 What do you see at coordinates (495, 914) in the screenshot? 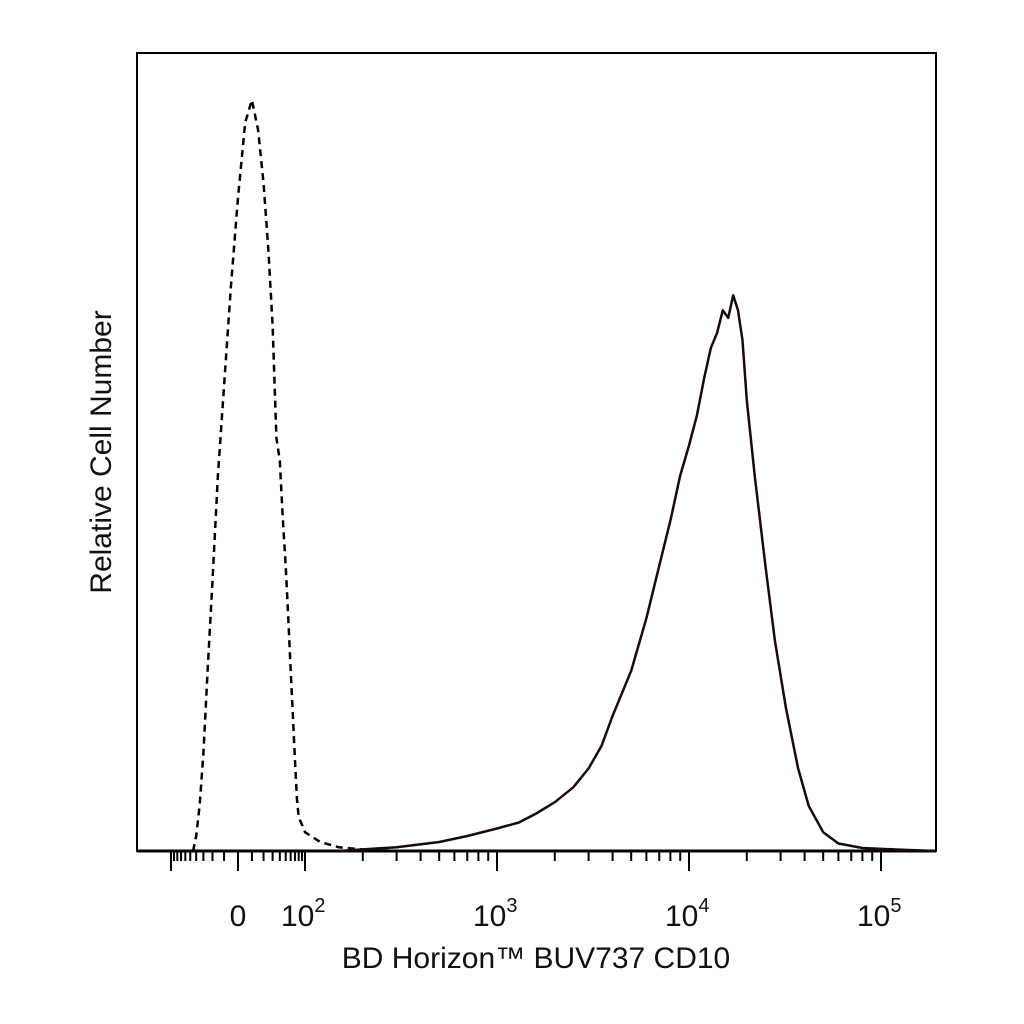
I see `x-tick-label: 10³` at bounding box center [495, 914].